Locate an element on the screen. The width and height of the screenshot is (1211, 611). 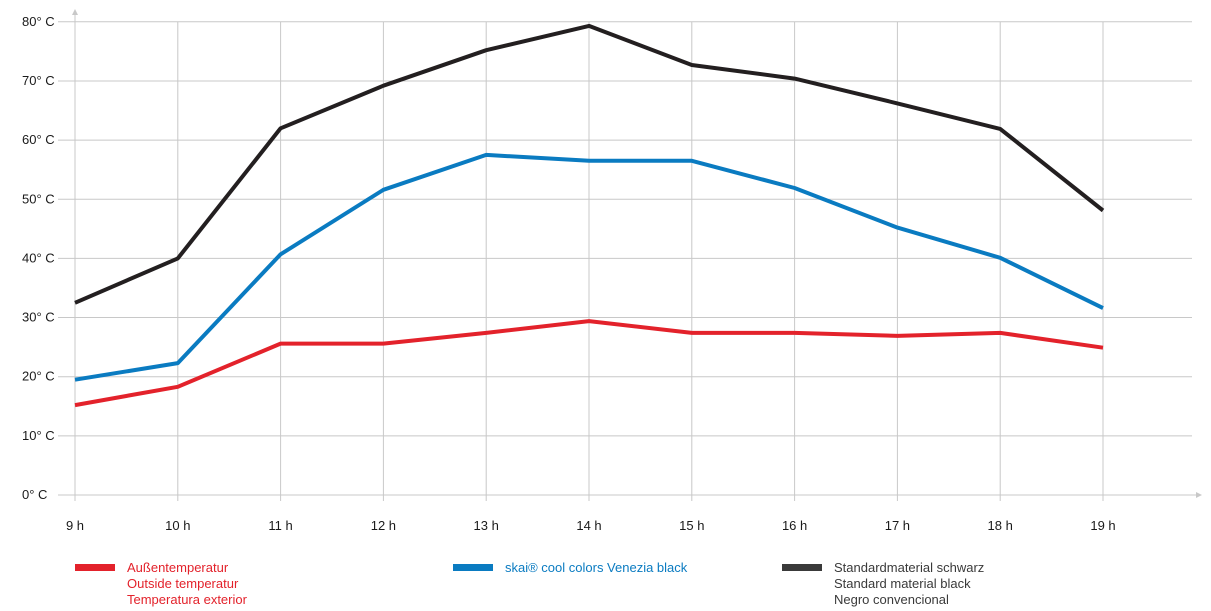
legend-label-line: Temperatura exterior is located at coordinates (187, 599).